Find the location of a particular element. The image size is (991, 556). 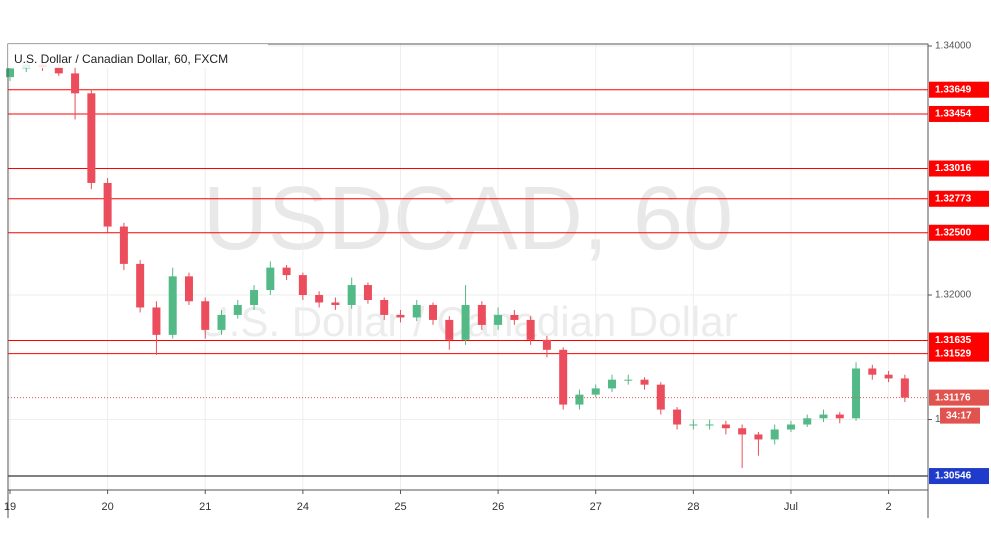

level-line-label: 1.33649 is located at coordinates (953, 89).